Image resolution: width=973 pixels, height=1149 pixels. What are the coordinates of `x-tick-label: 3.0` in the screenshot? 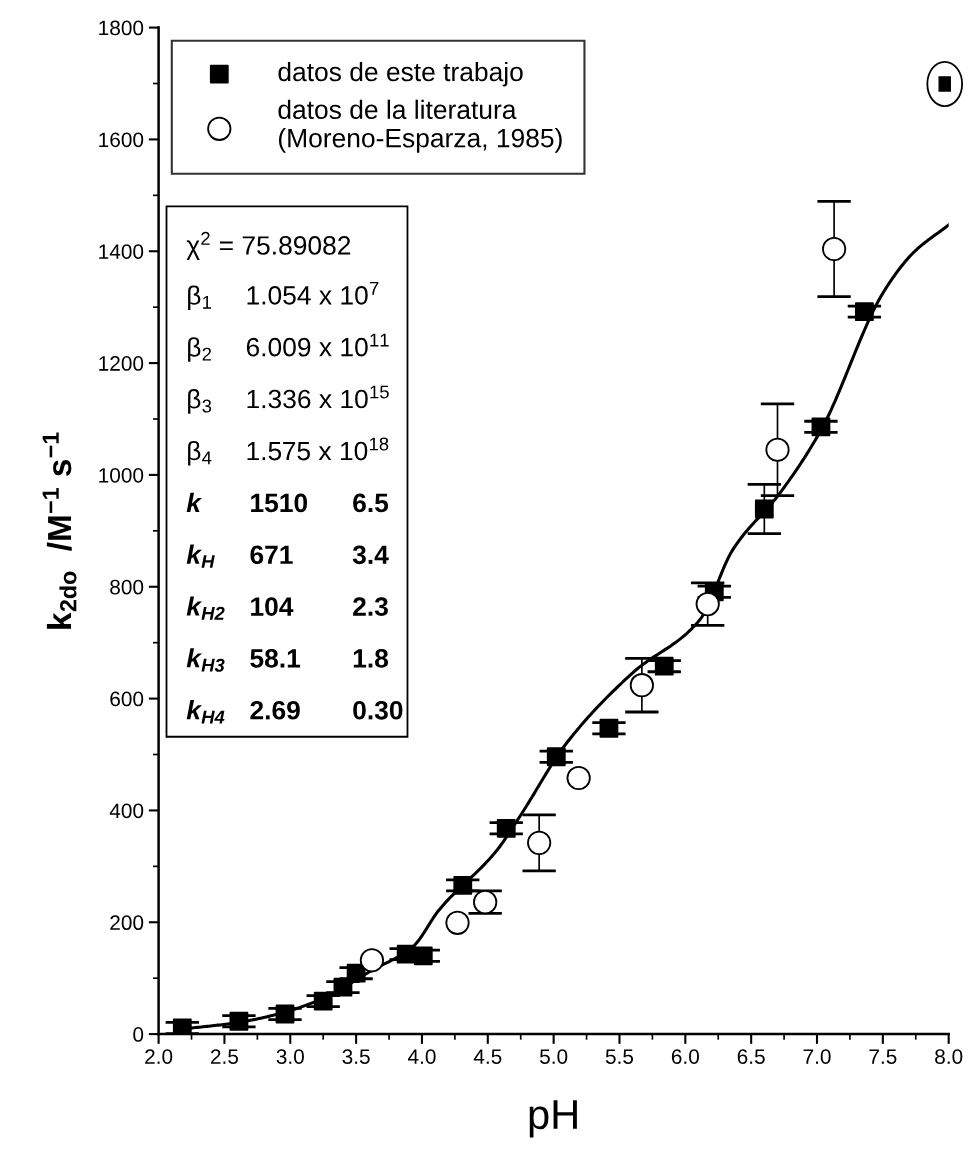 It's located at (290, 1056).